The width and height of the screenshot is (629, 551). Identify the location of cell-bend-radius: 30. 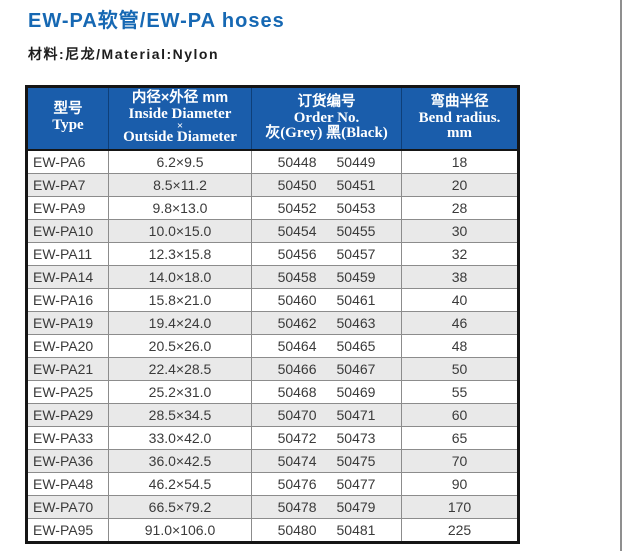
(460, 230).